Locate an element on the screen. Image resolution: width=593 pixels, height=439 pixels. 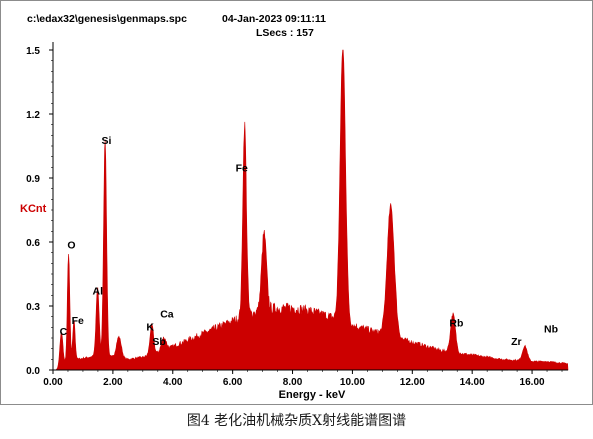
y-tick-label: 1.5 is located at coordinates (33, 51).